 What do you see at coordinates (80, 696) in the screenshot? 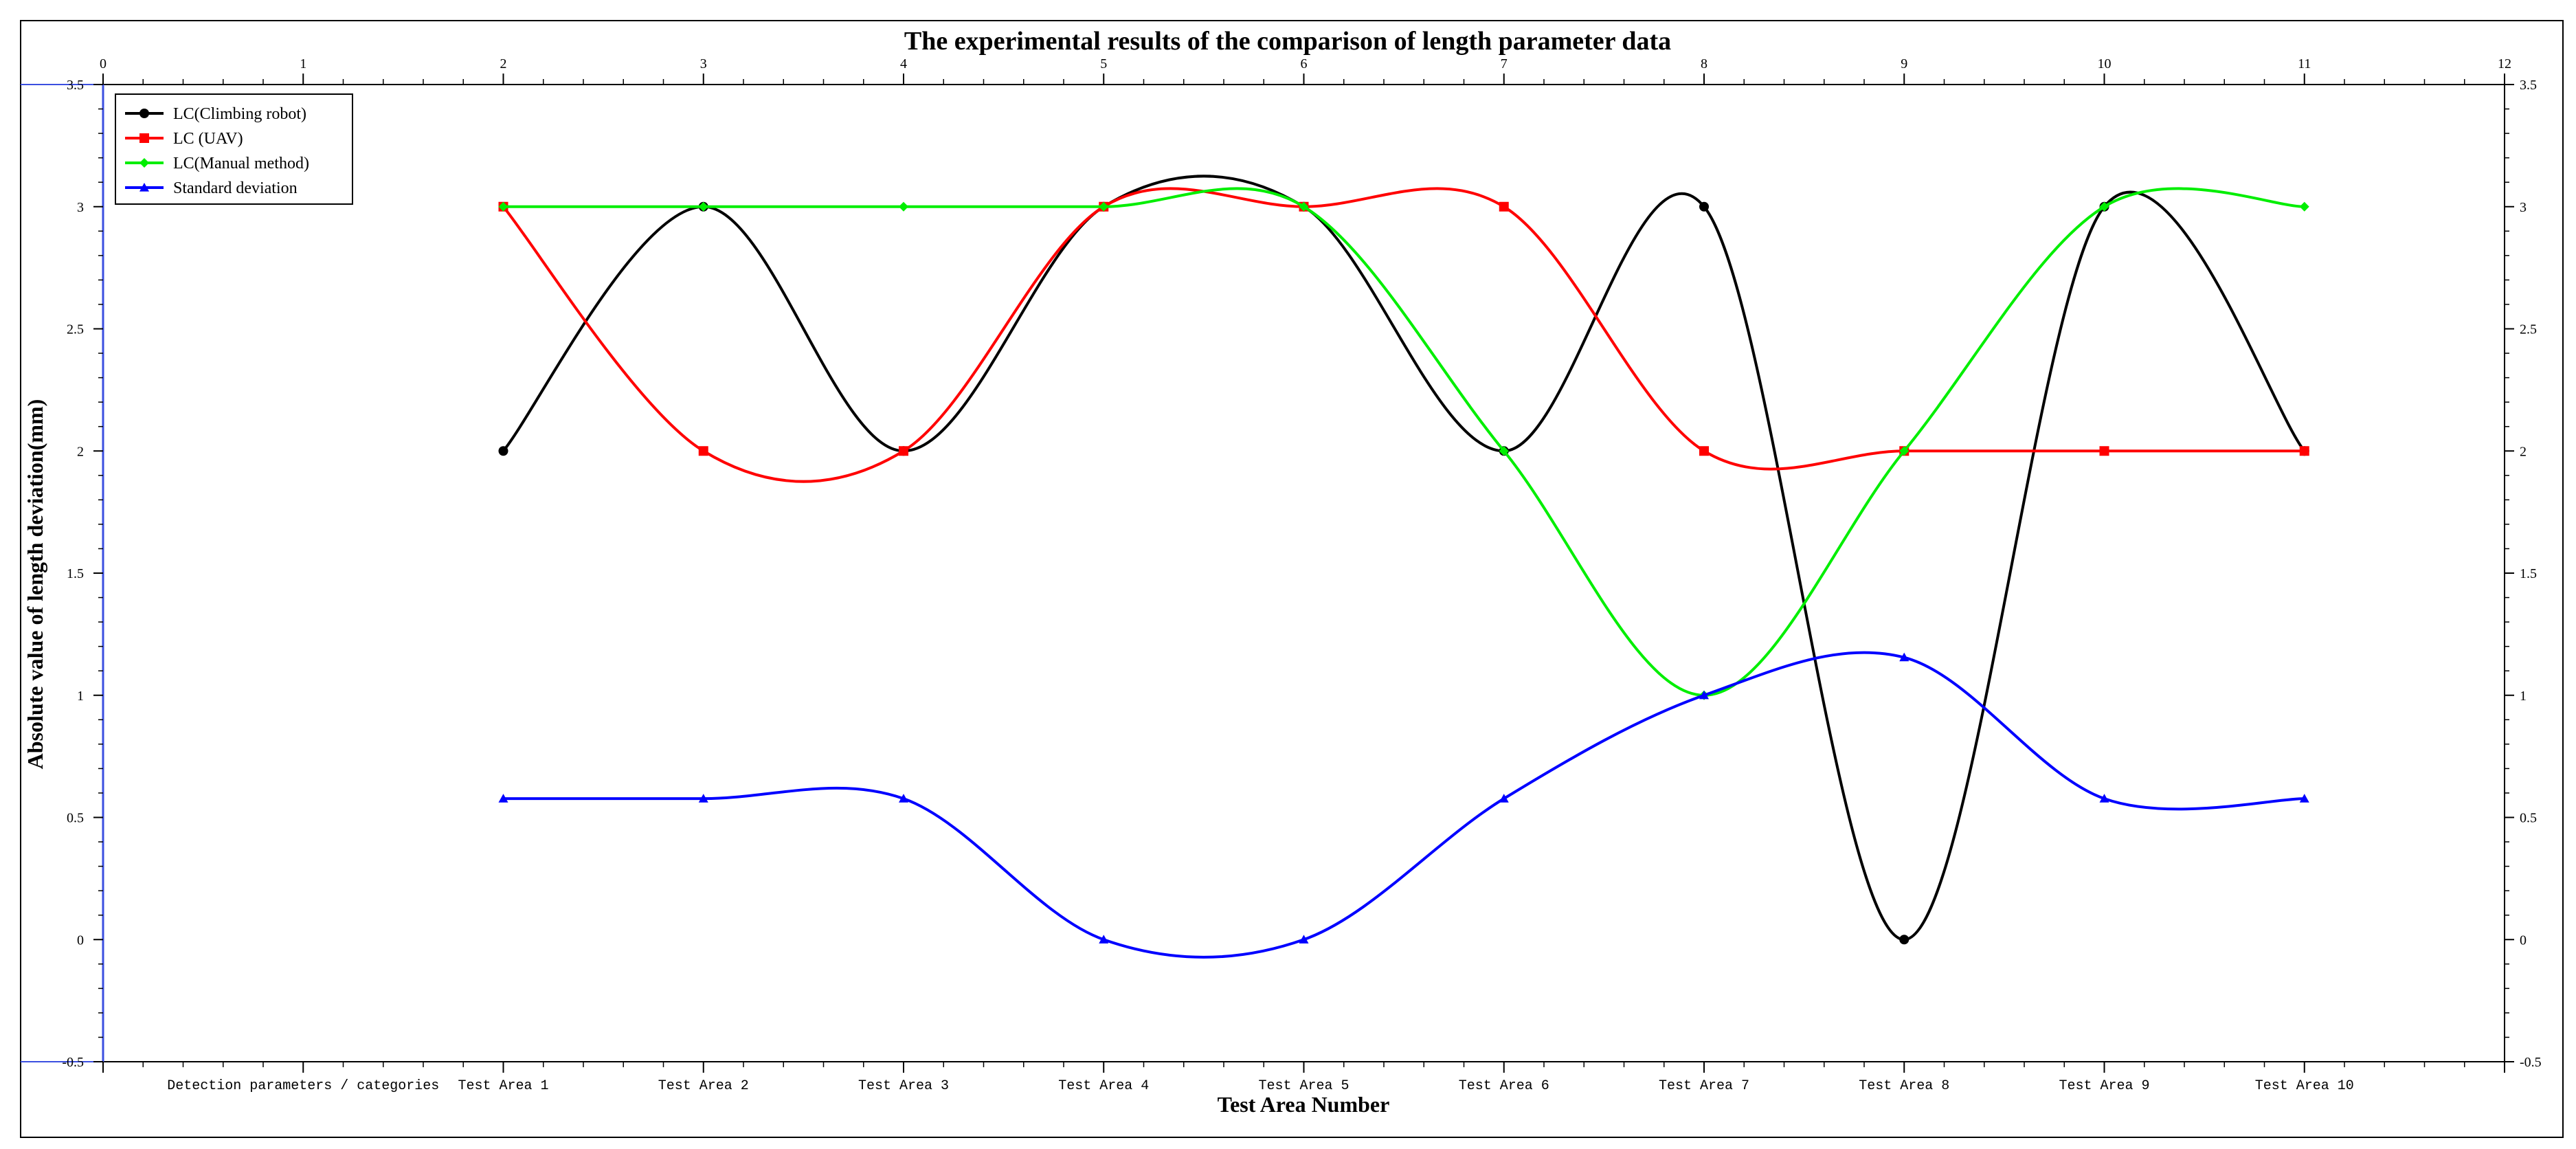
I see `y-tick-label-left: 1` at bounding box center [80, 696].